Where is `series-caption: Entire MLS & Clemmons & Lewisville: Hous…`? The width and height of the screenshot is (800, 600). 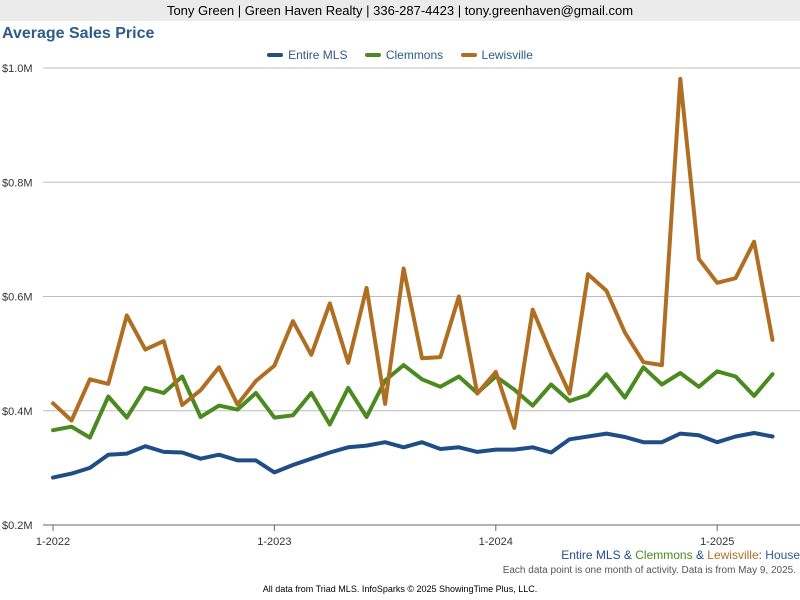 series-caption: Entire MLS & Clemmons & Lewisville: Hous… is located at coordinates (680, 555).